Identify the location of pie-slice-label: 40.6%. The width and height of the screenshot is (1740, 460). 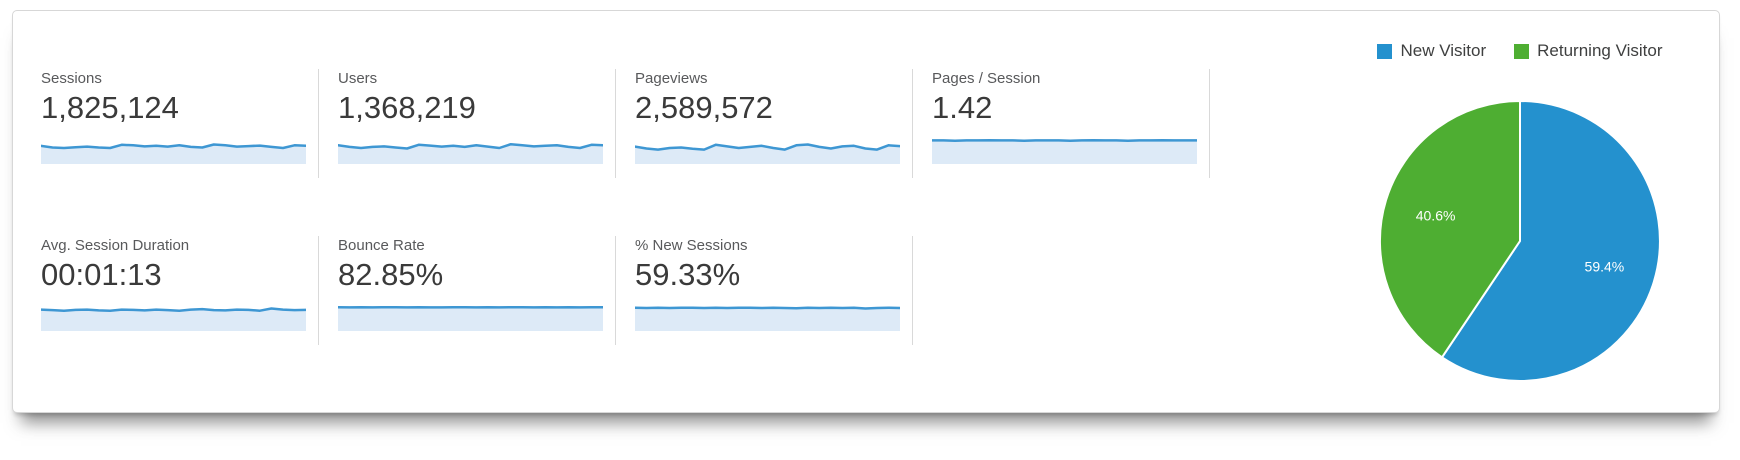
(1436, 215).